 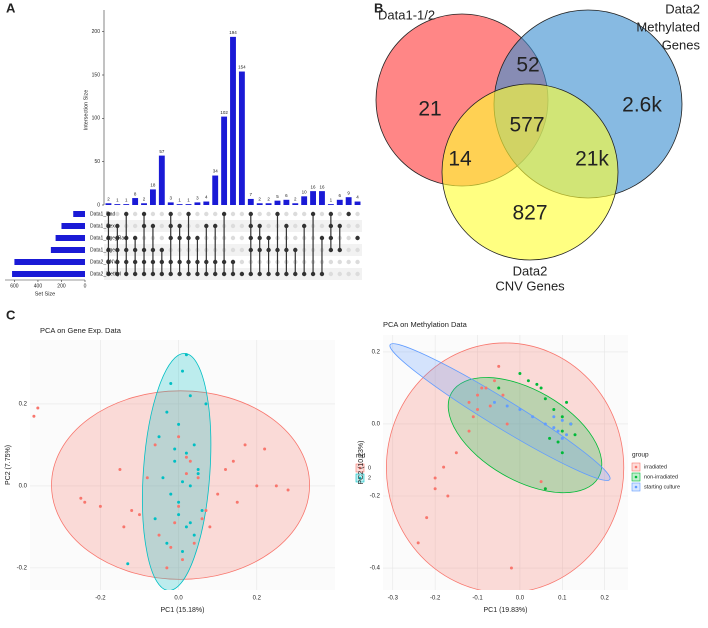 What do you see at coordinates (348, 192) in the screenshot?
I see `bar-value-label: 9` at bounding box center [348, 192].